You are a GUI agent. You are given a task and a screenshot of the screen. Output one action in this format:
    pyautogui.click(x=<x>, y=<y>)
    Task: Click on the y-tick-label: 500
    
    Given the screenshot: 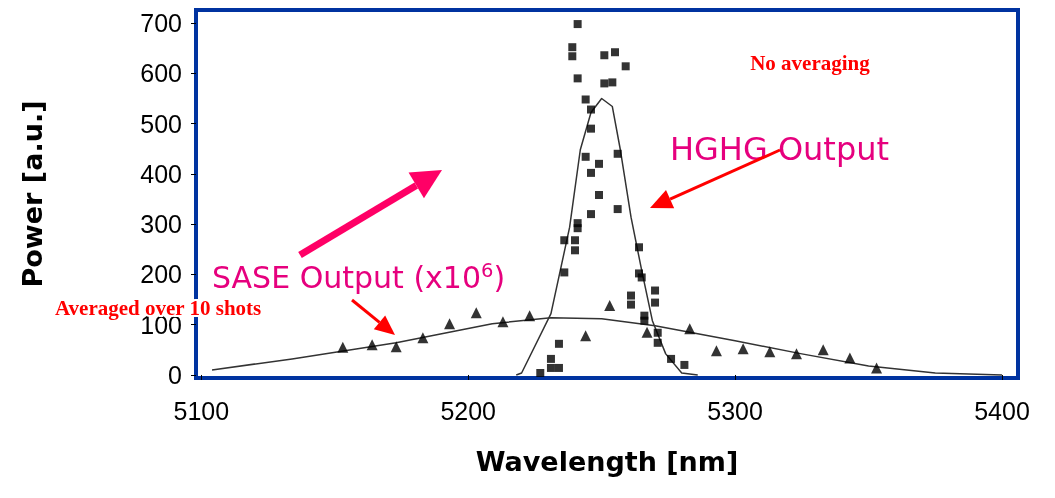 What is the action you would take?
    pyautogui.click(x=161, y=123)
    